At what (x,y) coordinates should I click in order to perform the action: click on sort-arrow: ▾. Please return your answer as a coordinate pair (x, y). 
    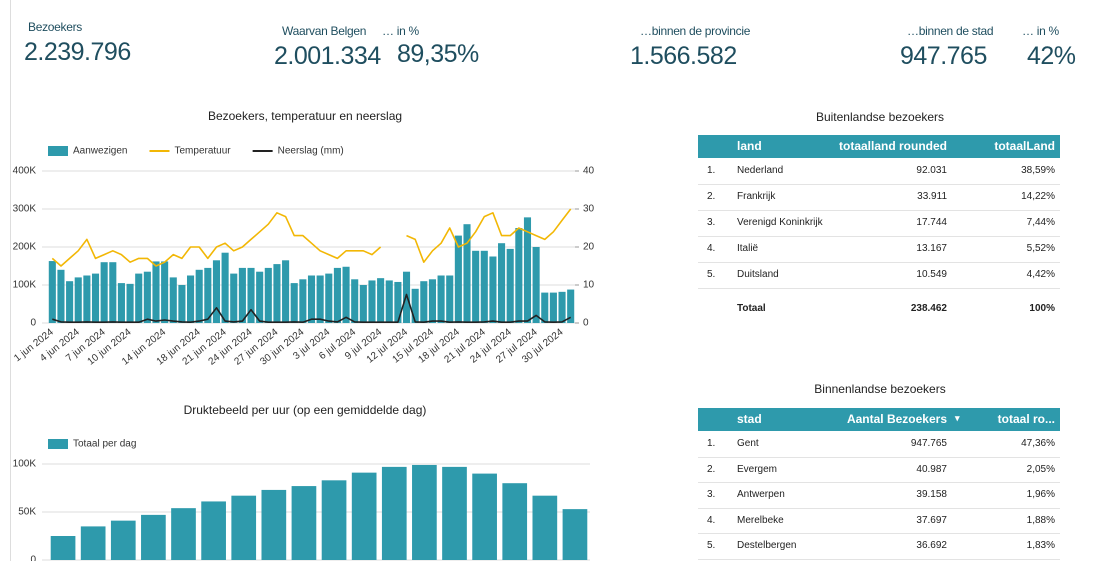
    Looking at the image, I should click on (957, 418).